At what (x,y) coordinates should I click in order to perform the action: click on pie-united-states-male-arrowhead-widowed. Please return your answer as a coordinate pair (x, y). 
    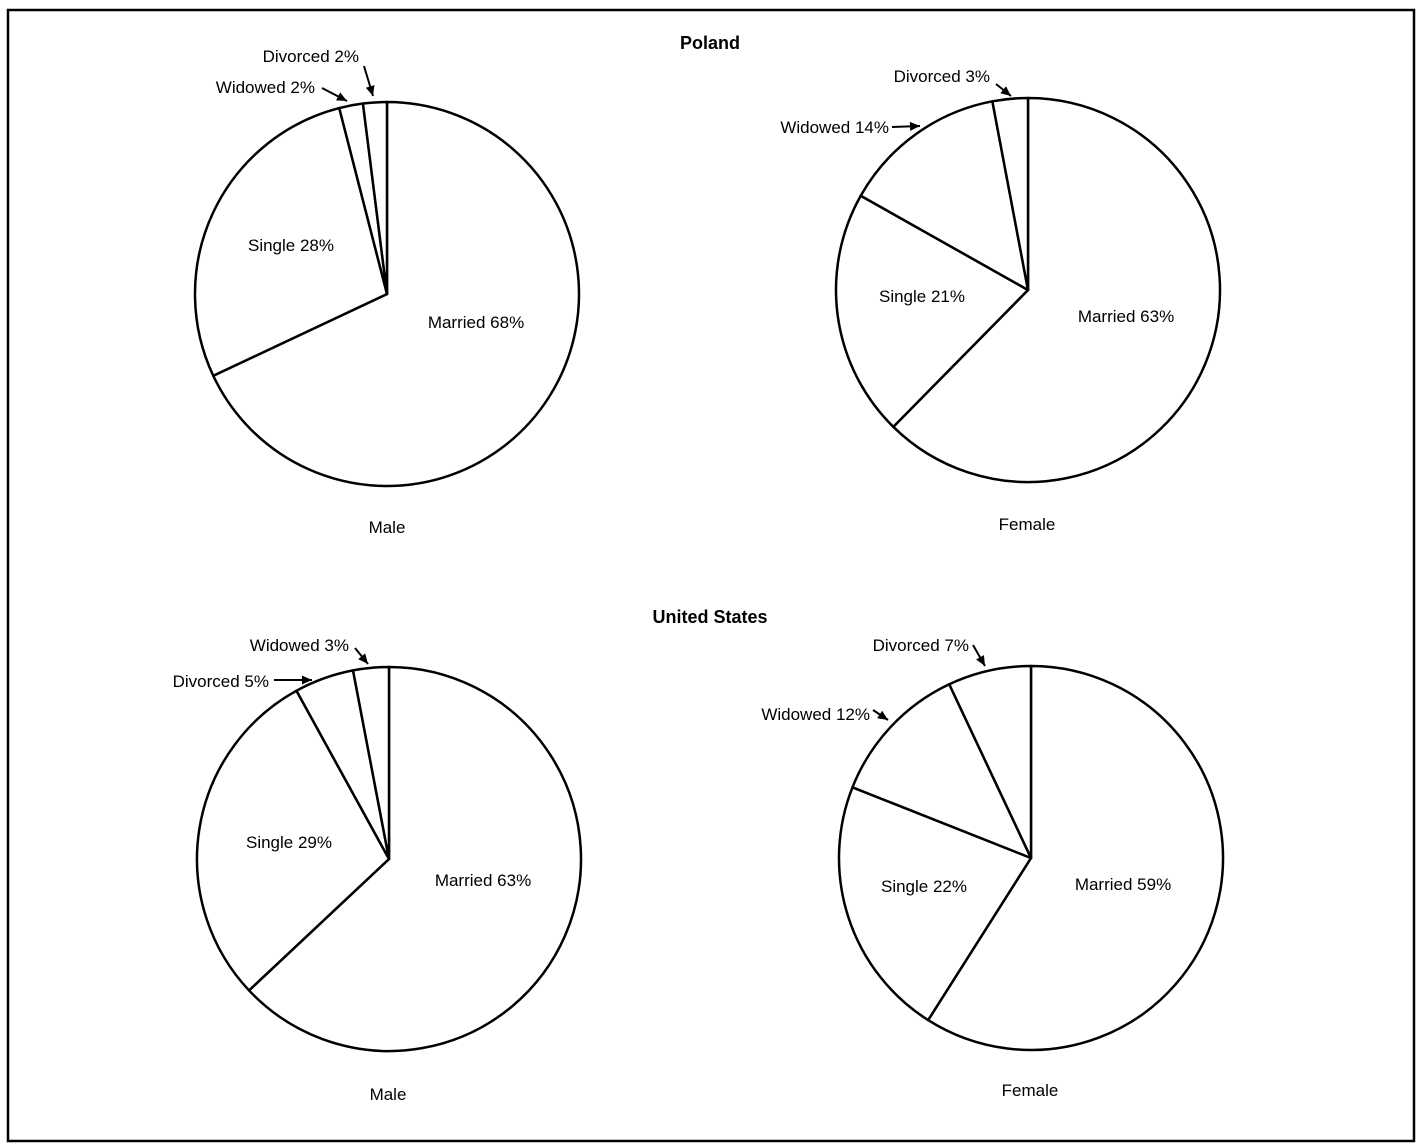
    Looking at the image, I should click on (363, 658).